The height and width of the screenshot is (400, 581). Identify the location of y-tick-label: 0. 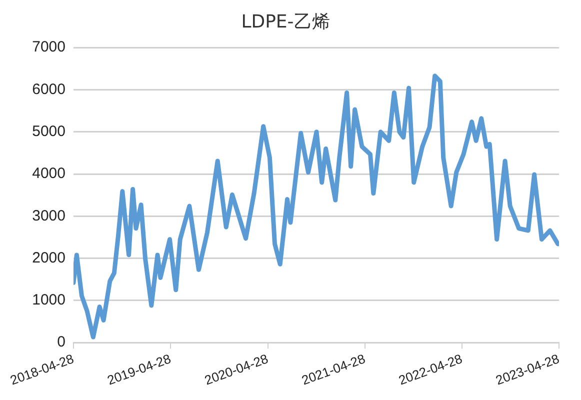
(61, 342).